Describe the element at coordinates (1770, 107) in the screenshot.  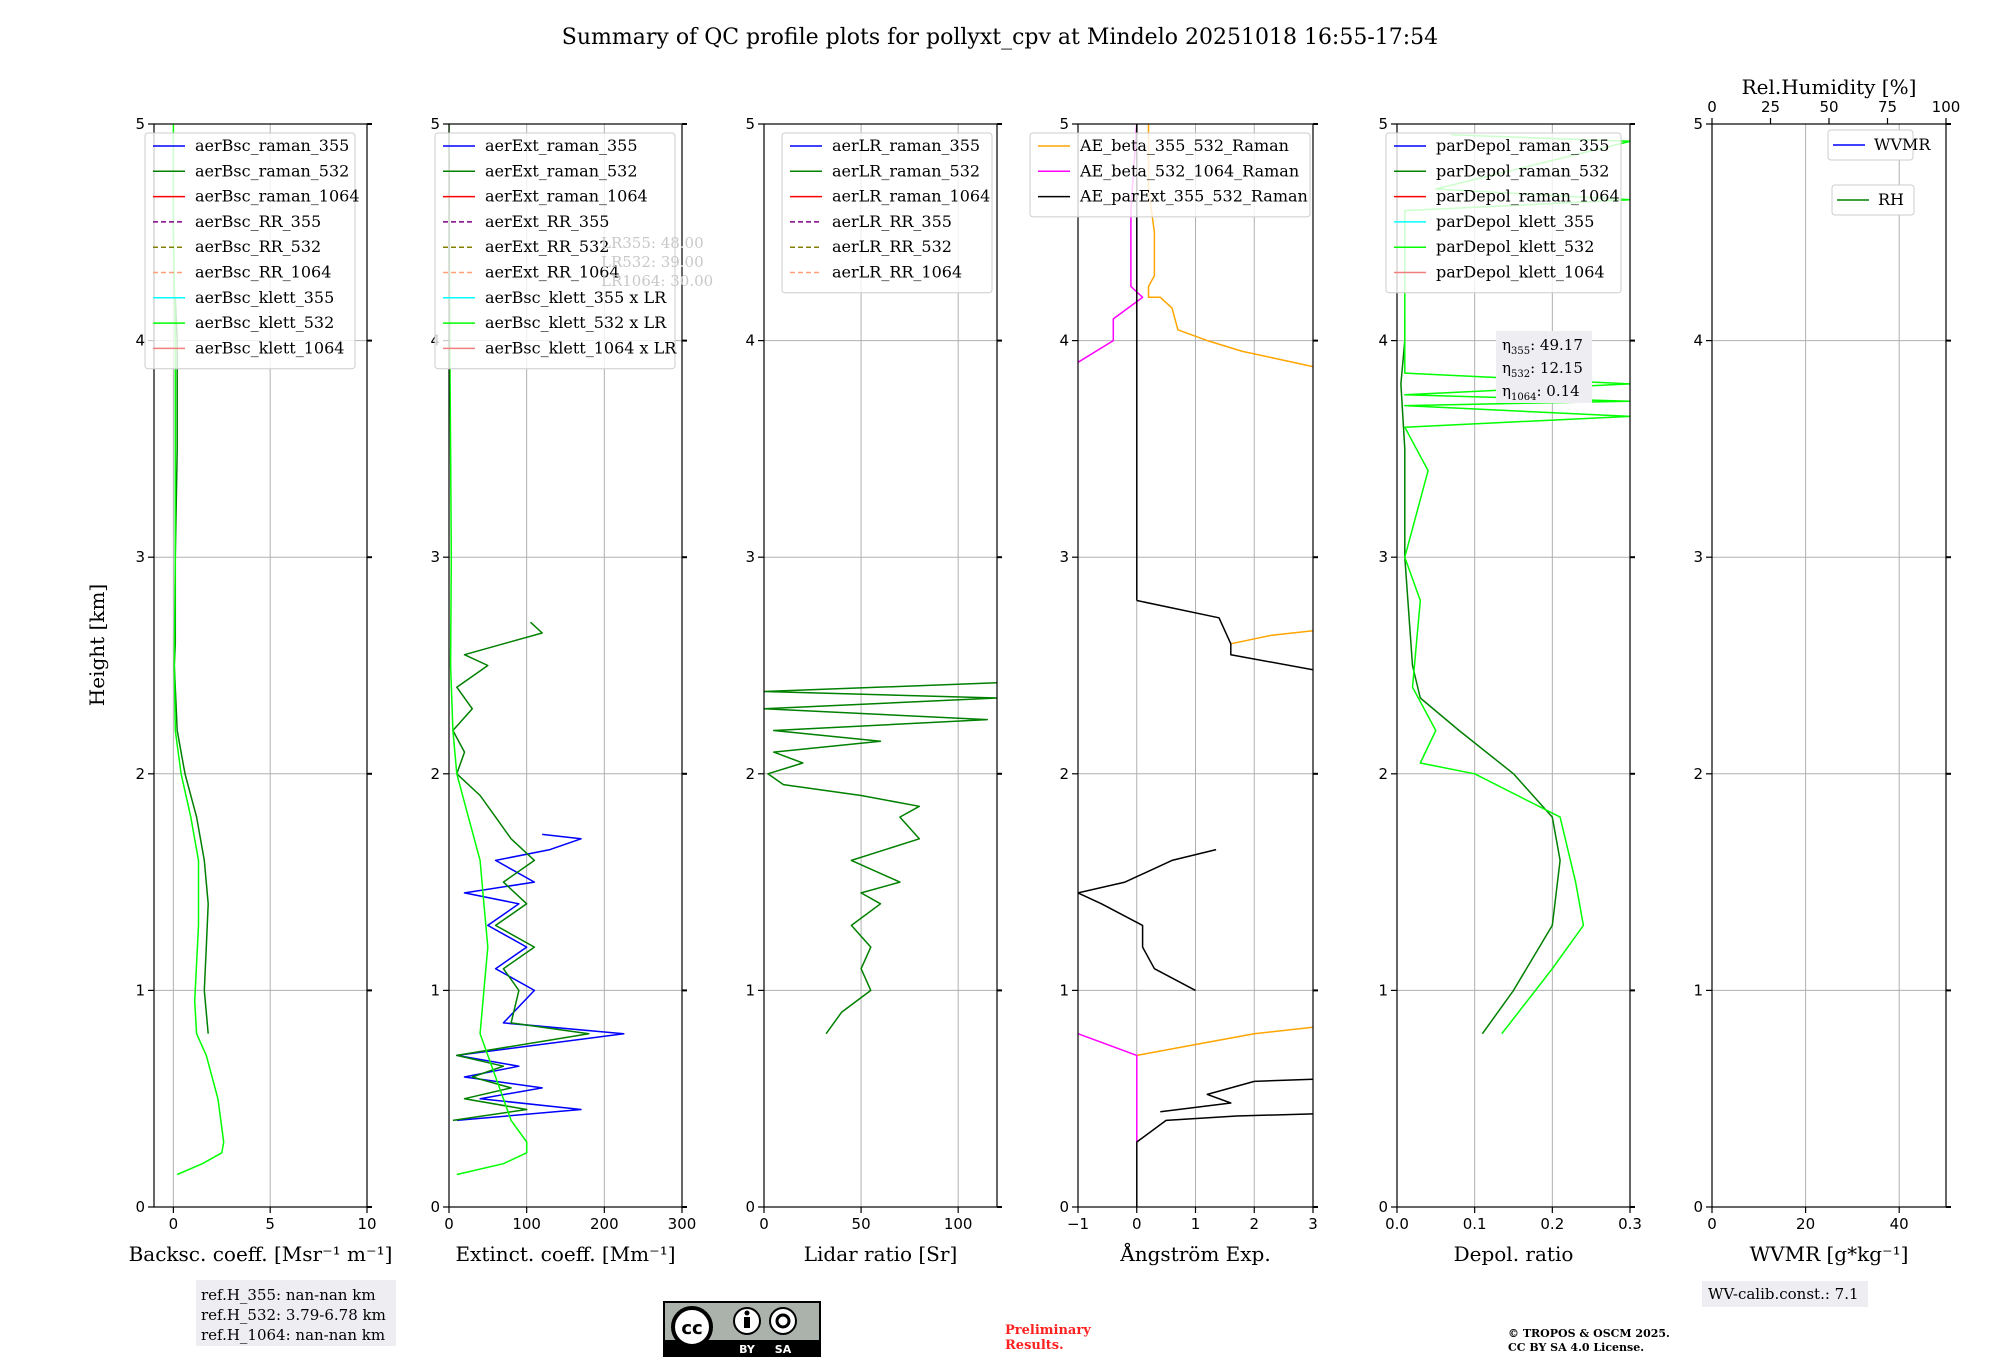
I see `x2-tick-label: 25` at that location.